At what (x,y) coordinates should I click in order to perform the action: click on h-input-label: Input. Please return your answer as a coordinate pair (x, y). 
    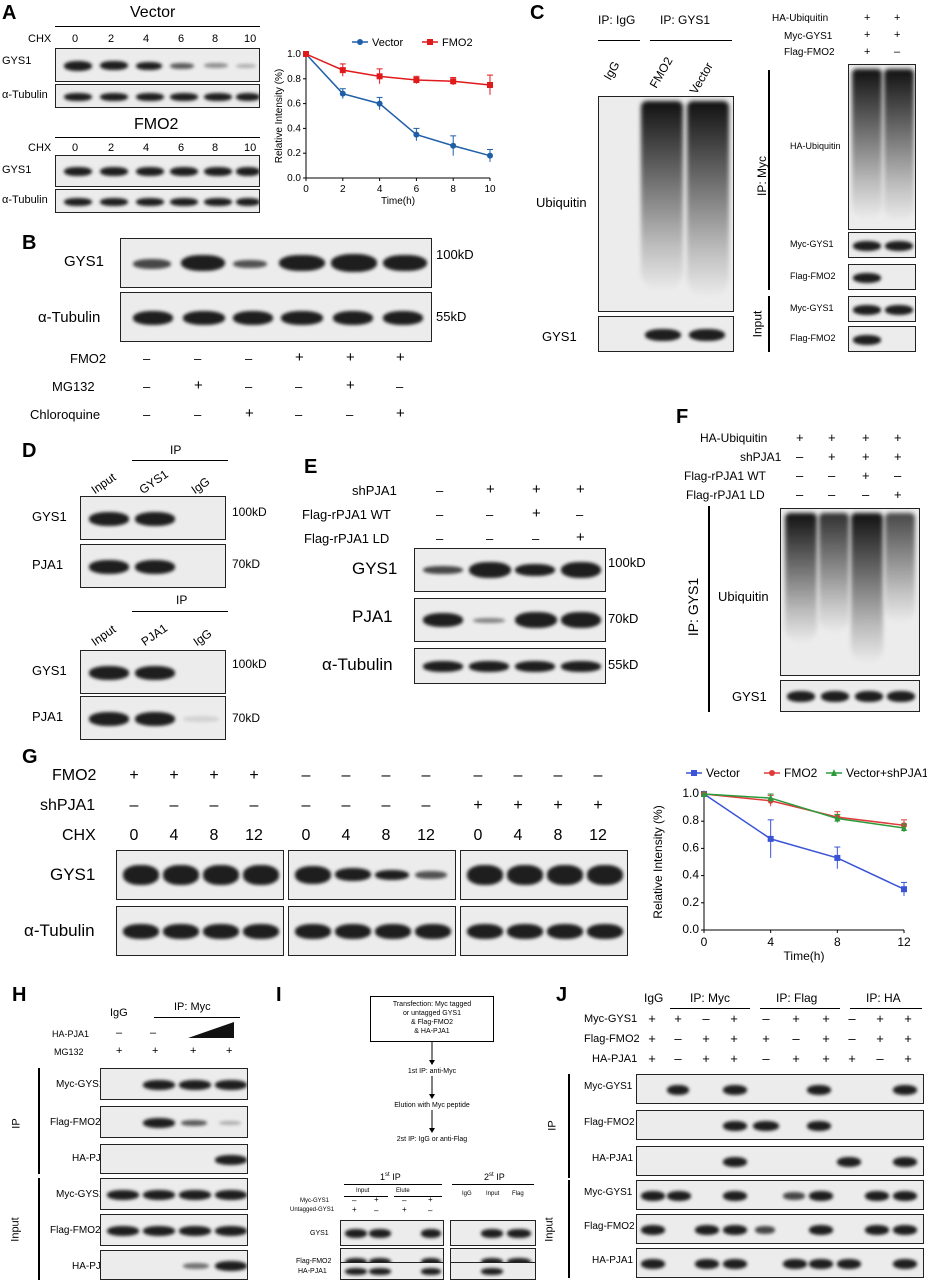
    Looking at the image, I should click on (15, 1229).